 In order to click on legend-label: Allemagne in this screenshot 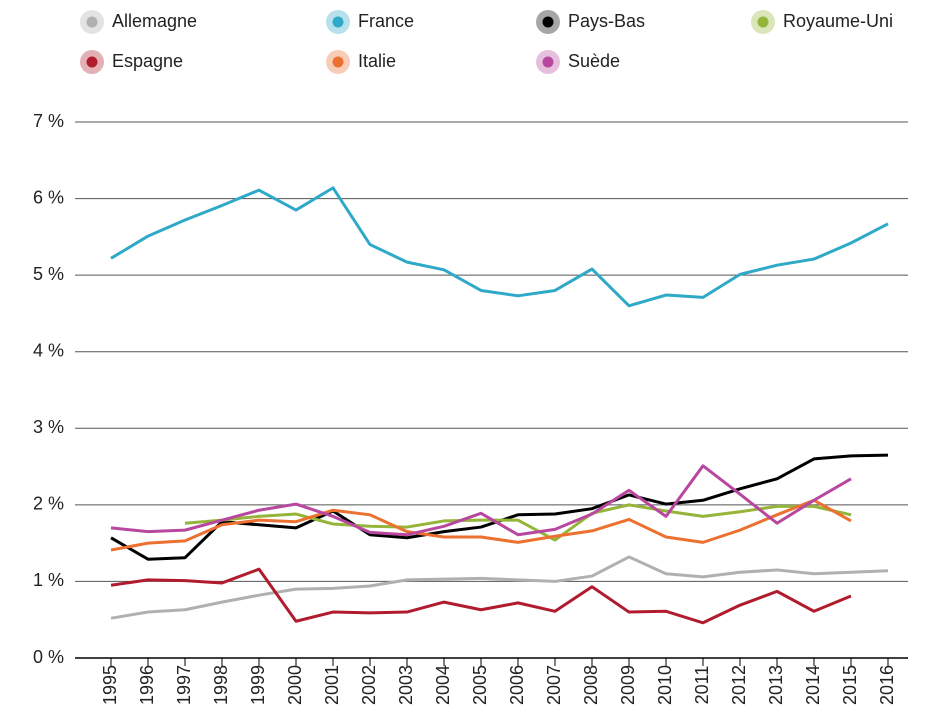, I will do `click(154, 21)`.